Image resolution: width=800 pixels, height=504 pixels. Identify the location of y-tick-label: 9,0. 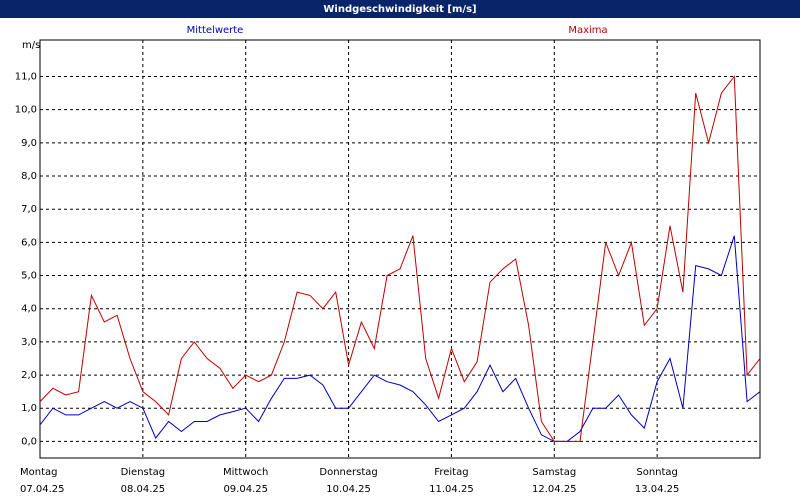
(29, 143).